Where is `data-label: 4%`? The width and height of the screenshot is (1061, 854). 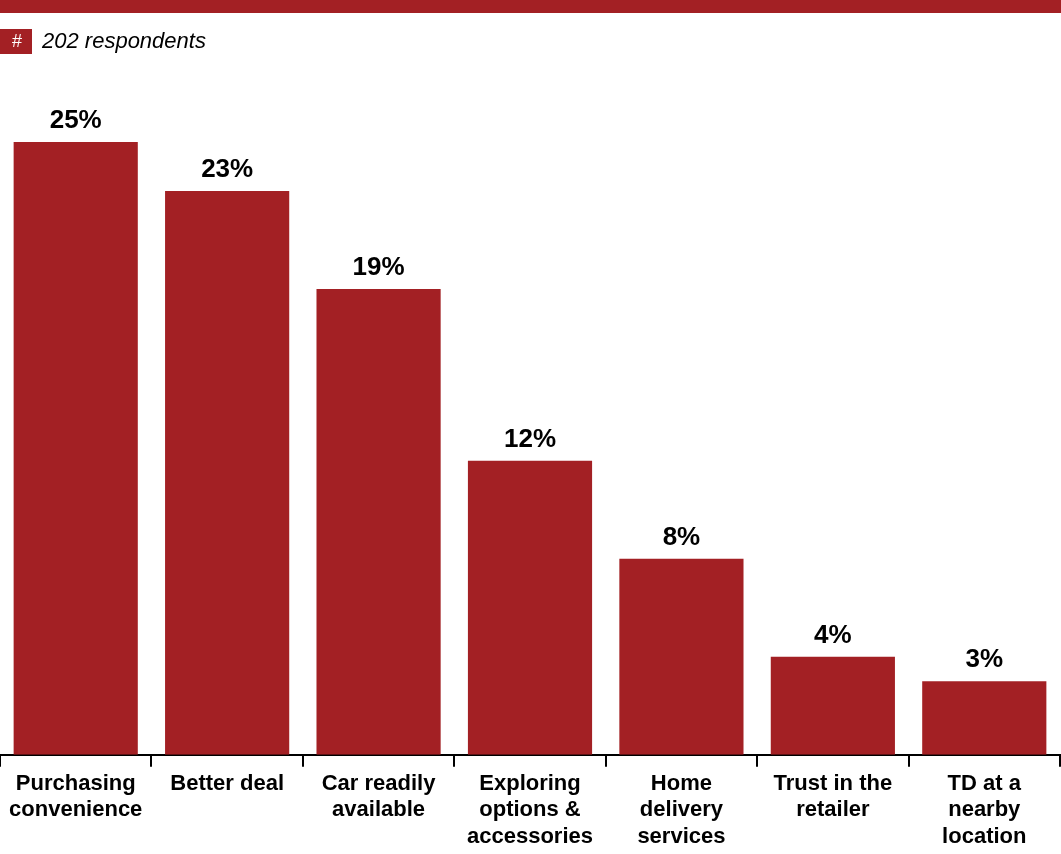 data-label: 4% is located at coordinates (833, 633).